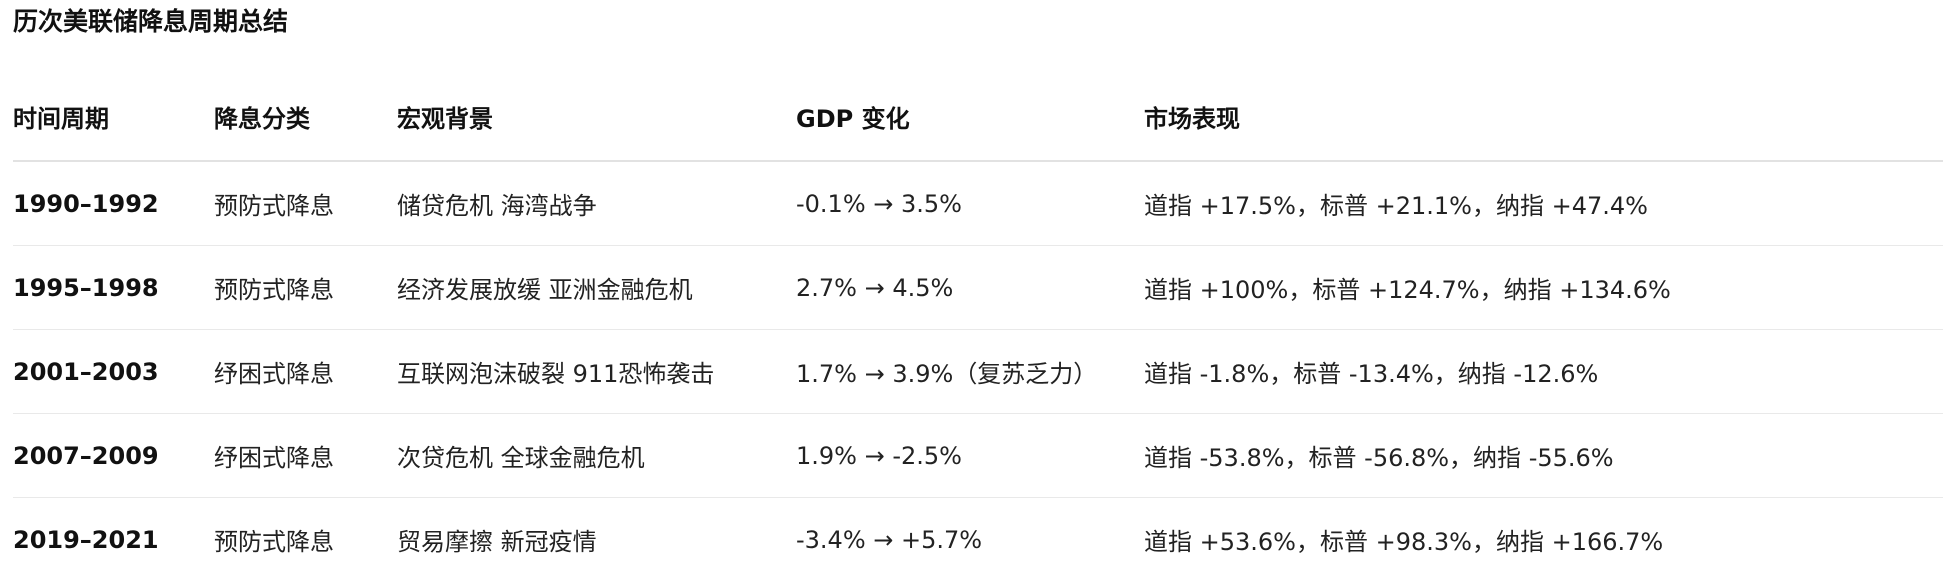  I want to click on page-title: 历次美联储降息周期总结, so click(150, 22).